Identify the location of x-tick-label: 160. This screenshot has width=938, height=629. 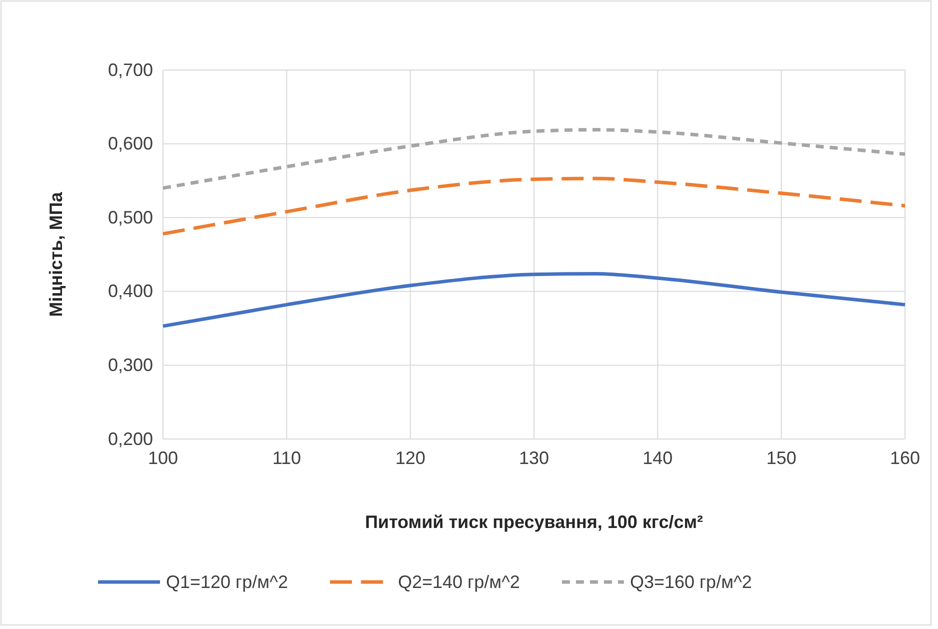
(905, 458).